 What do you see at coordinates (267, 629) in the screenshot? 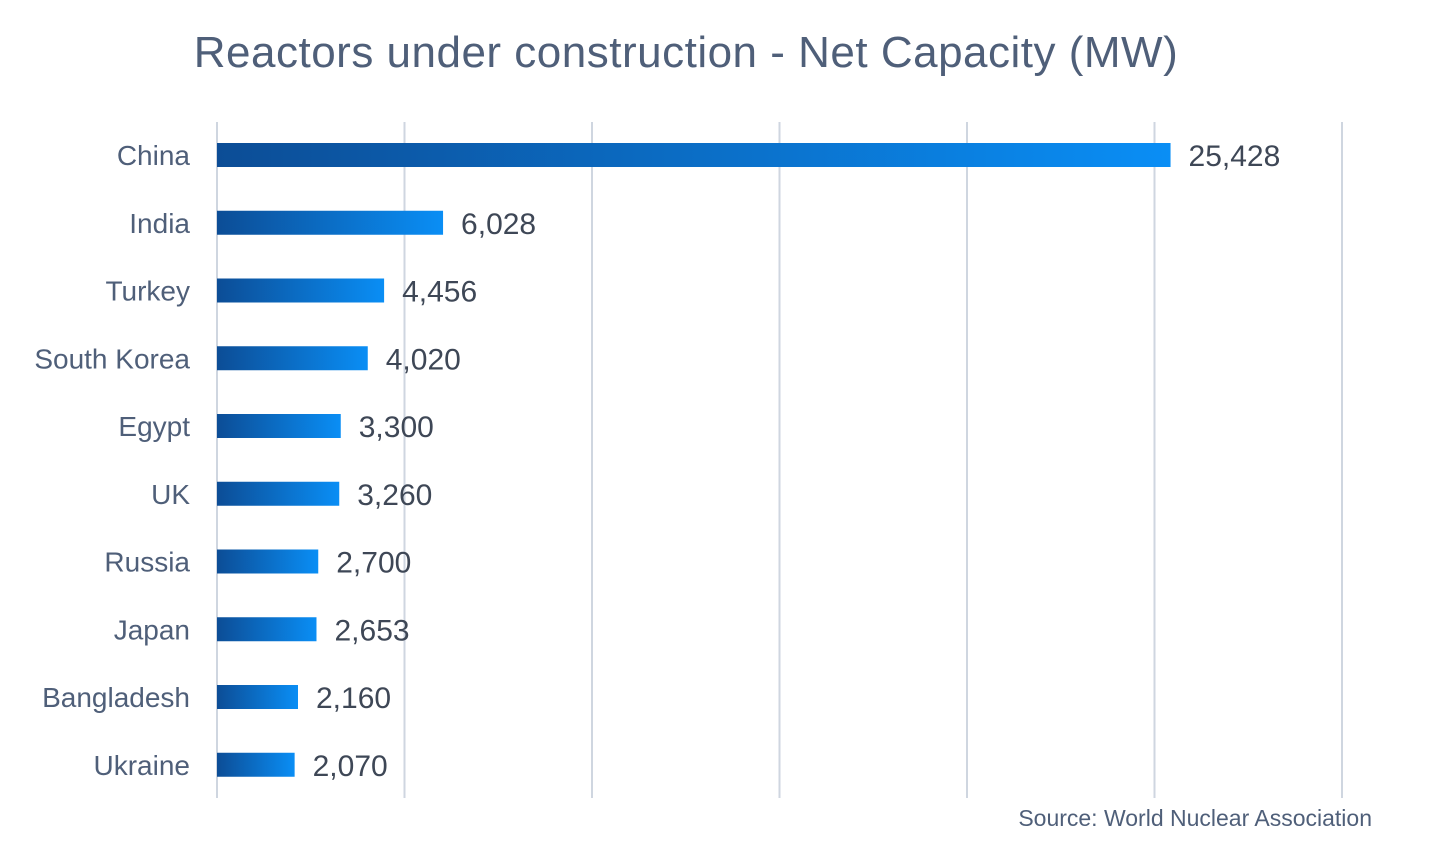
I see `bar-japan` at bounding box center [267, 629].